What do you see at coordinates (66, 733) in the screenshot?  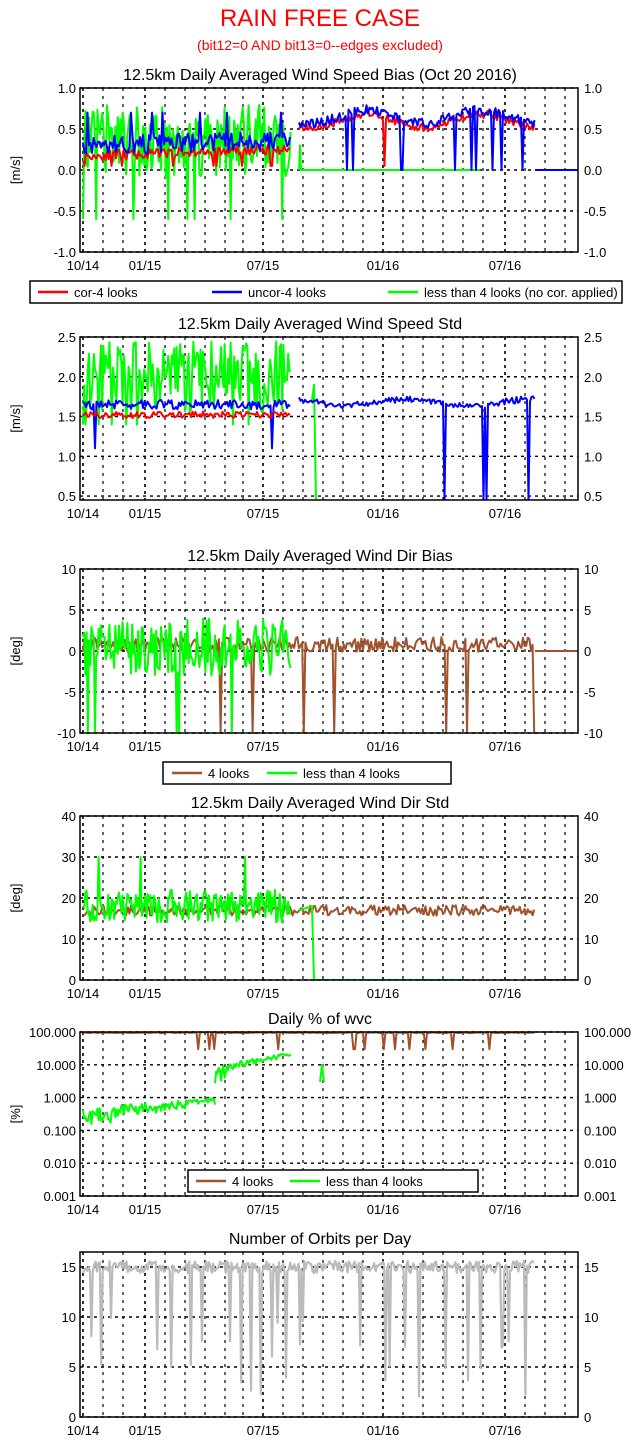 I see `y-tick-label-left: -10` at bounding box center [66, 733].